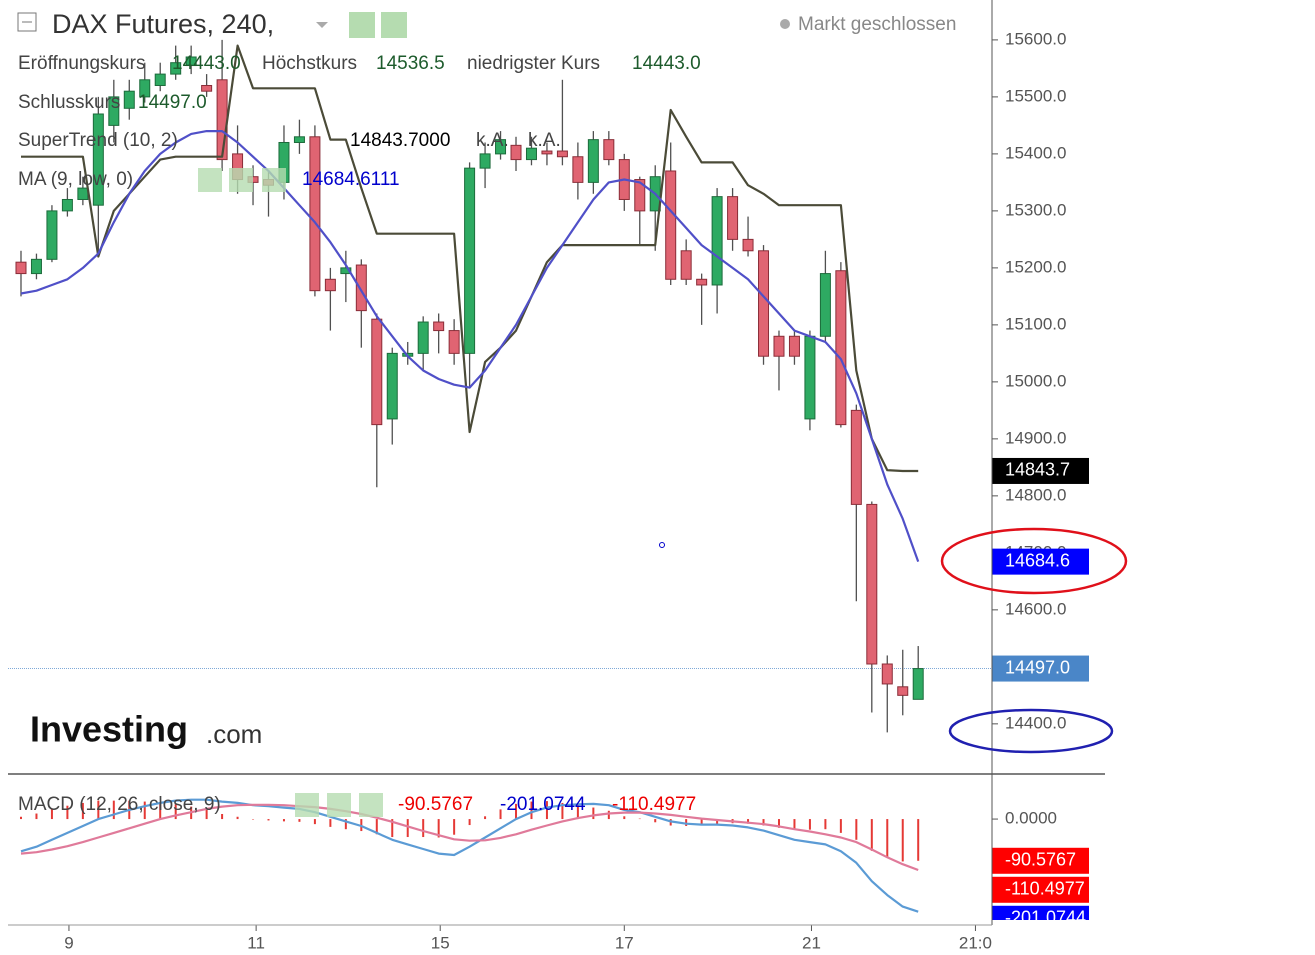  What do you see at coordinates (1035, 38) in the screenshot?
I see `y-tick-label: 15600.0` at bounding box center [1035, 38].